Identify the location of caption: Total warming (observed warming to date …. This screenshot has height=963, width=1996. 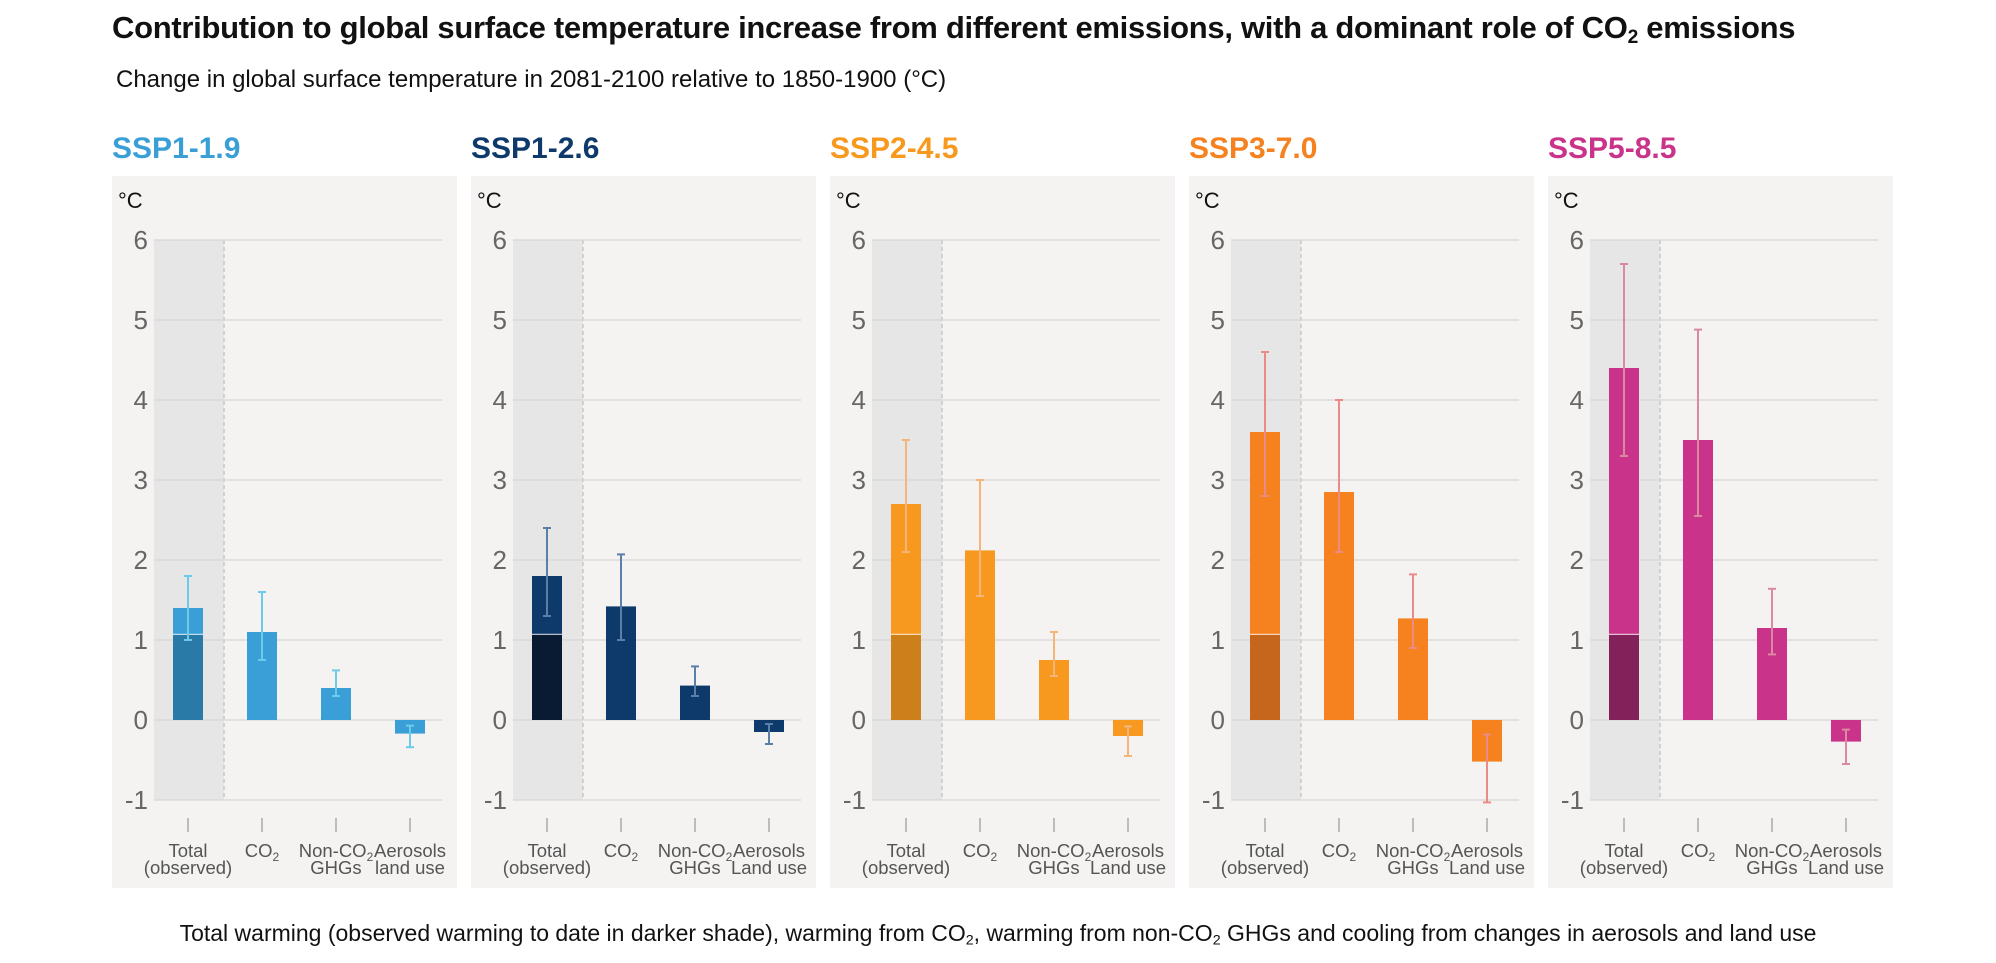
(998, 934).